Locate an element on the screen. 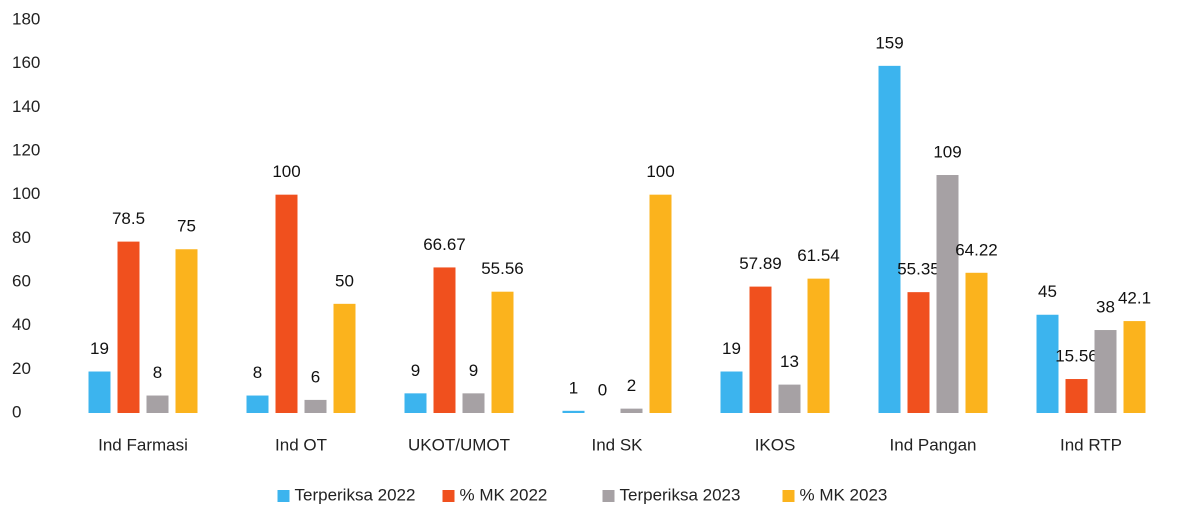 This screenshot has height=511, width=1178. data-label: 15.56 is located at coordinates (1076, 356).